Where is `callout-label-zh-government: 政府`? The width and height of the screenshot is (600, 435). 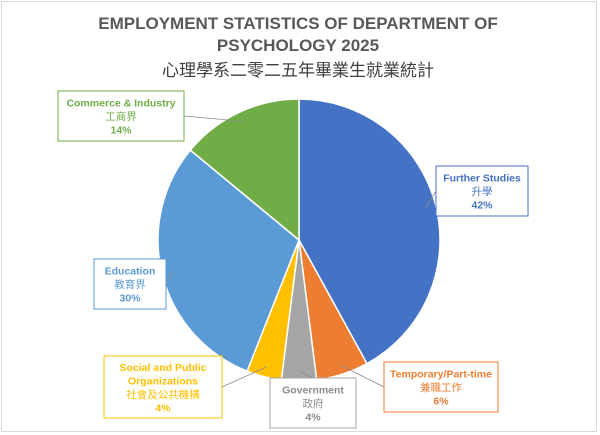
callout-label-zh-government: 政府 is located at coordinates (313, 403).